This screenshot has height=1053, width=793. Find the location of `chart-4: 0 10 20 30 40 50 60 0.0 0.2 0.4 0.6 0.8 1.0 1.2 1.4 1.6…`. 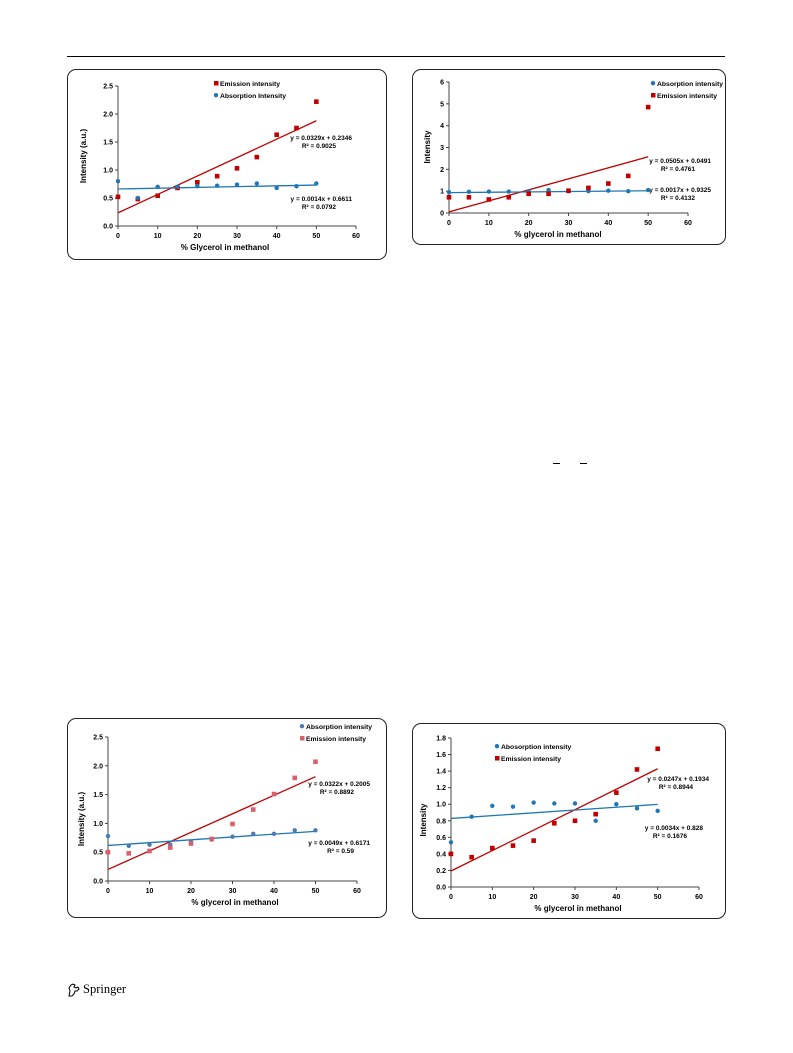

chart-4: 0 10 20 30 40 50 60 0.0 0.2 0.4 0.6 0.8 1.0 1.2 1.4 1.6… is located at coordinates (564, 825).